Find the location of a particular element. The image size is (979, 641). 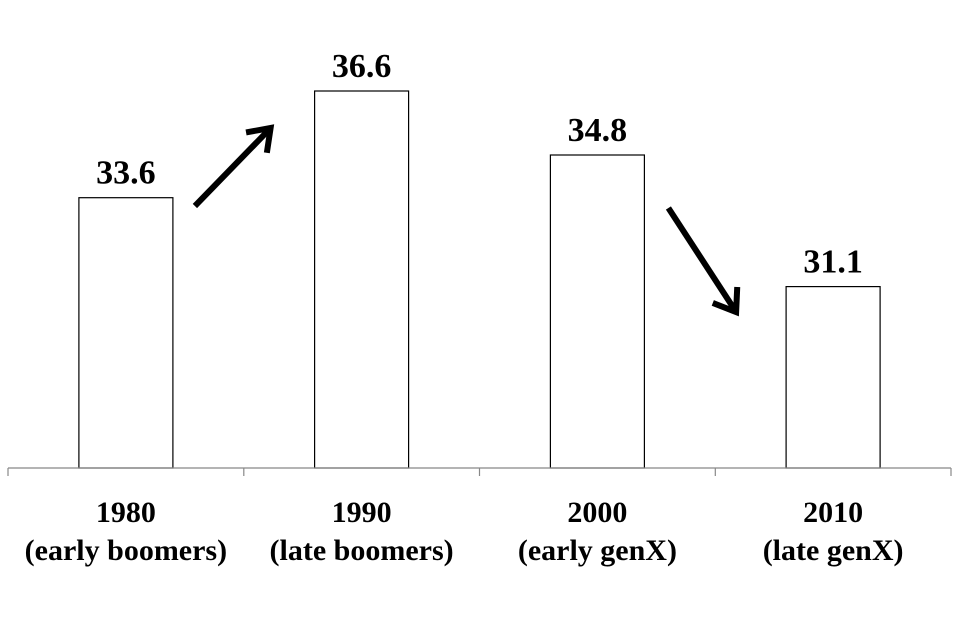

category-generation-label: (early genX) is located at coordinates (597, 550).